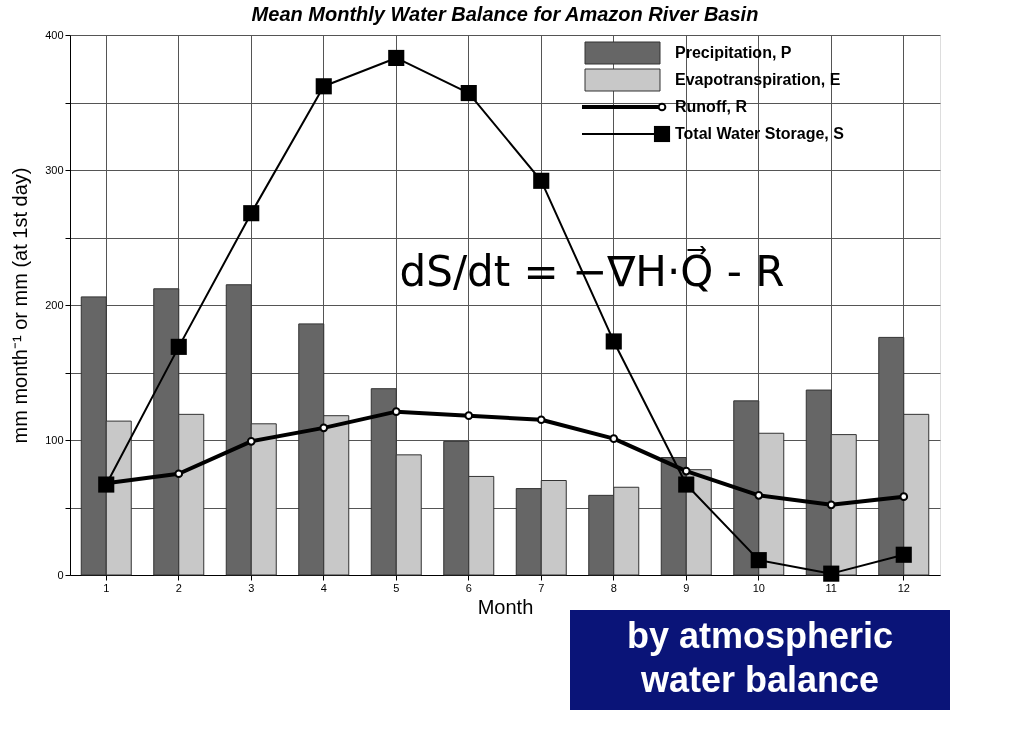  Describe the element at coordinates (54, 304) in the screenshot. I see `y-tick-label: 200` at that location.